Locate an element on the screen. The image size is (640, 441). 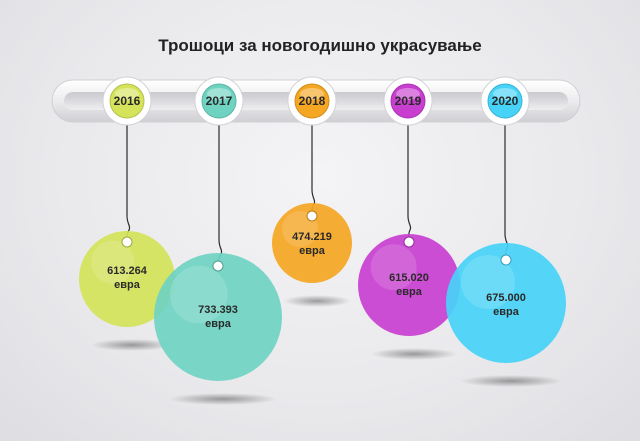
bubble-hole-2019 is located at coordinates (409, 242).